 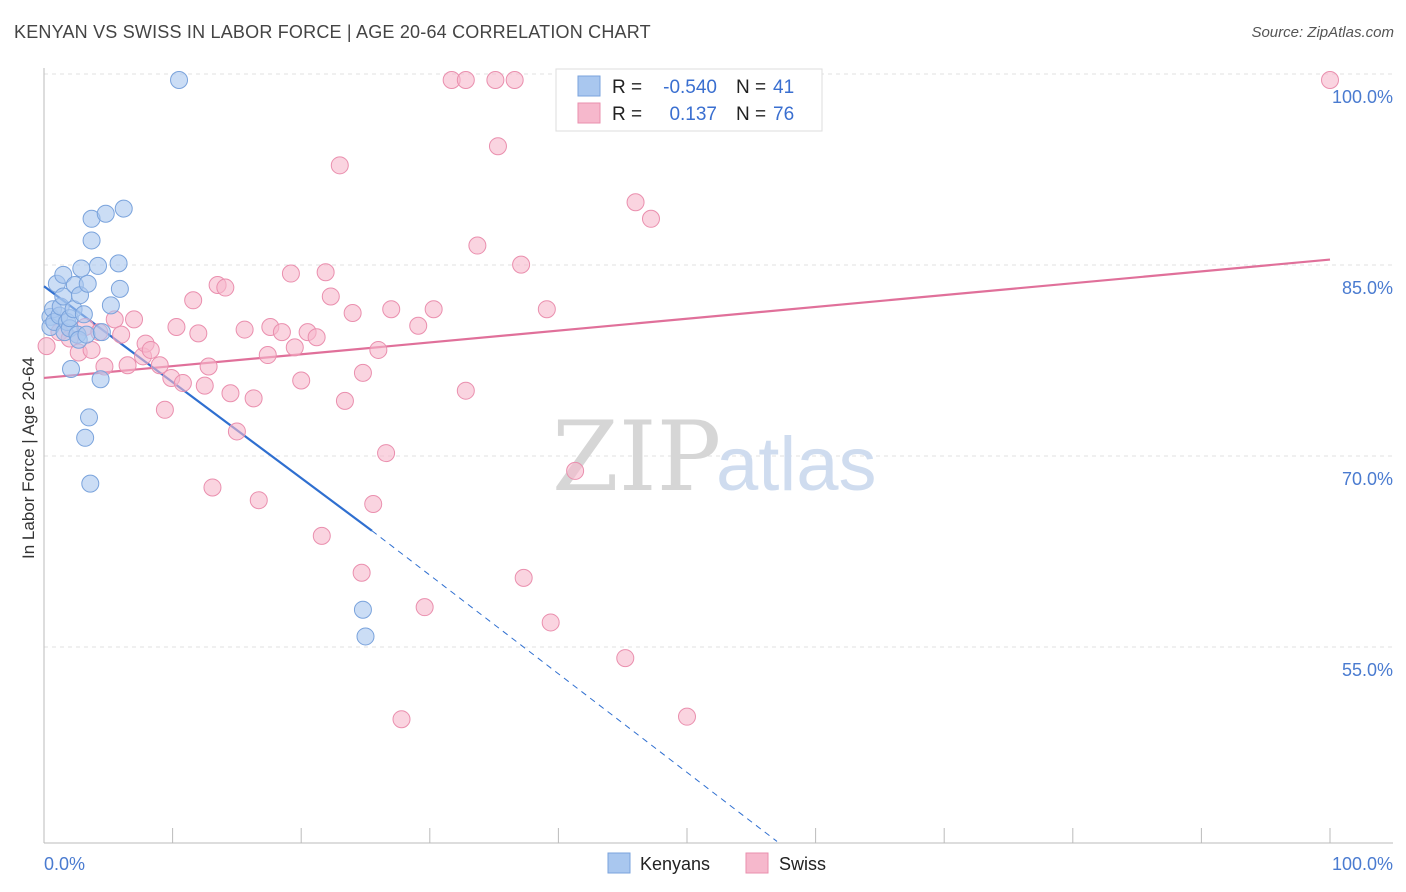 I want to click on legend-r-value-kenyans: -0.540, so click(x=690, y=87).